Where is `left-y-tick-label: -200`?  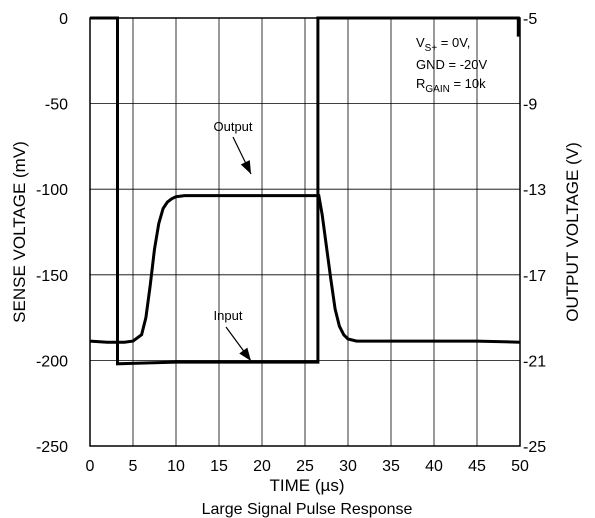 left-y-tick-label: -200 is located at coordinates (52, 361).